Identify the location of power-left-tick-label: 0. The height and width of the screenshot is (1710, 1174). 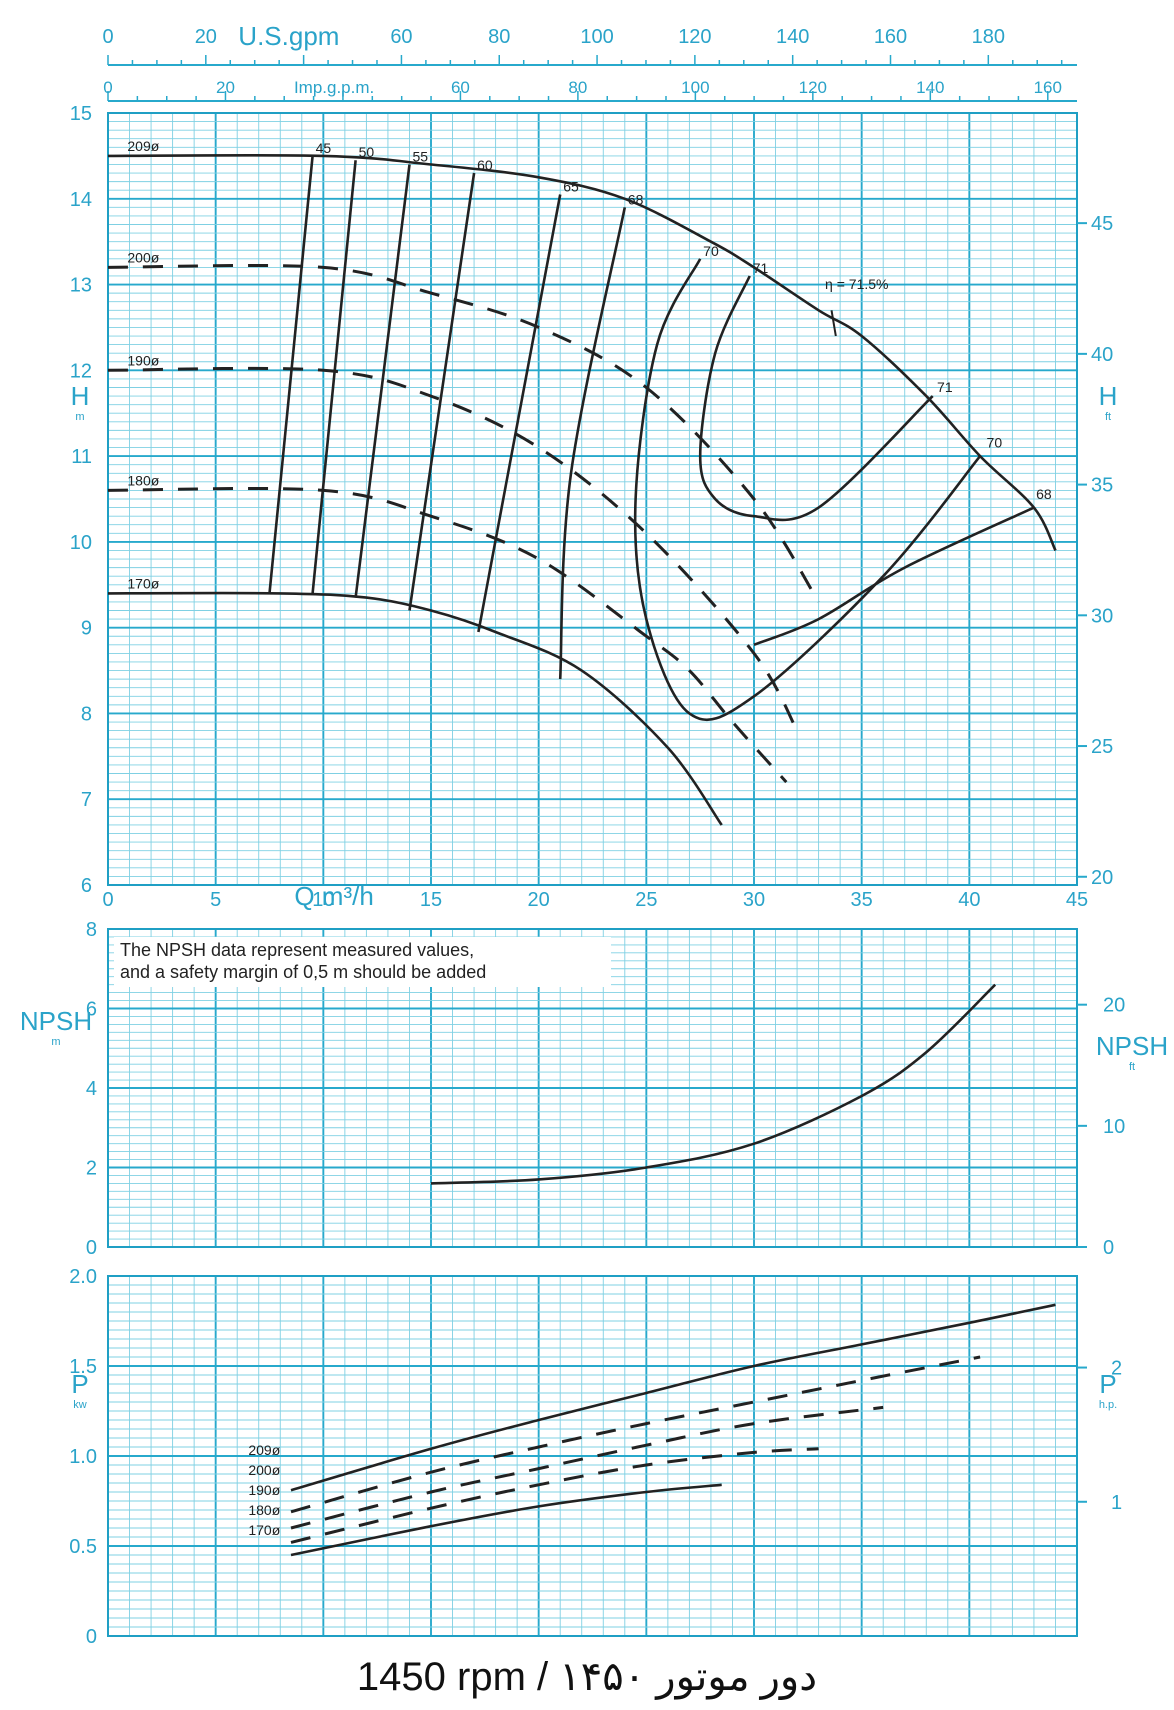
(91, 1637).